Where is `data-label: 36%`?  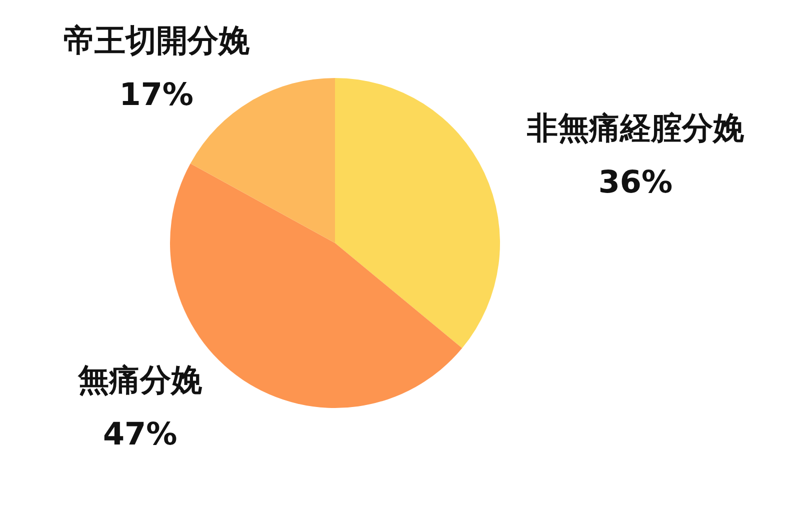
data-label: 36% is located at coordinates (635, 182).